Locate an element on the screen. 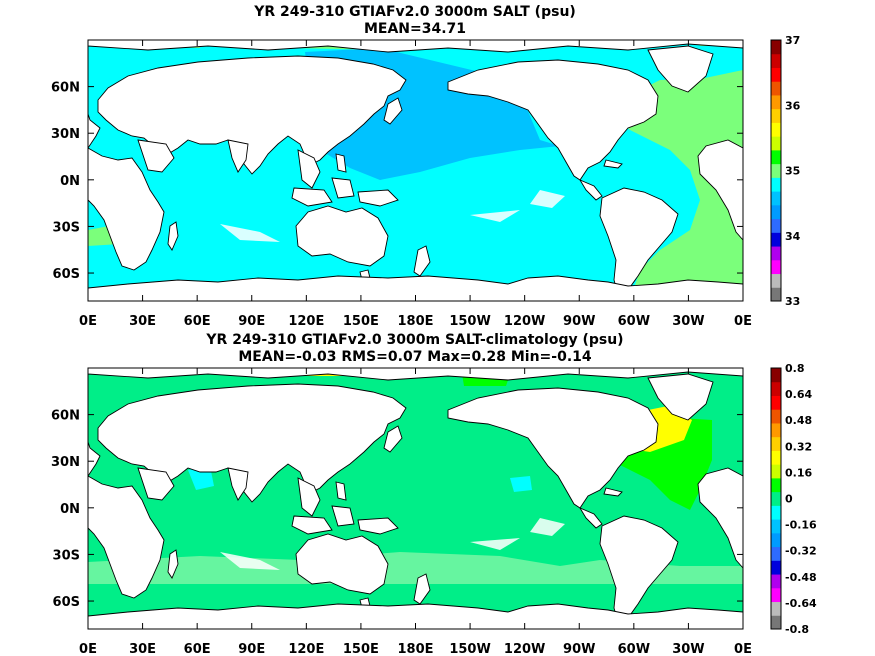 Image resolution: width=875 pixels, height=656 pixels. colorbar-label: 0.64 is located at coordinates (798, 394).